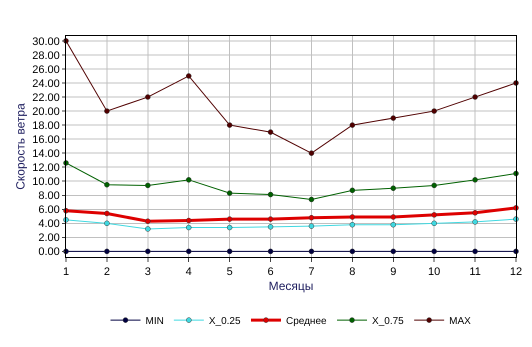 The image size is (532, 347). What do you see at coordinates (107, 272) in the screenshot?
I see `x-tick-label: 2` at bounding box center [107, 272].